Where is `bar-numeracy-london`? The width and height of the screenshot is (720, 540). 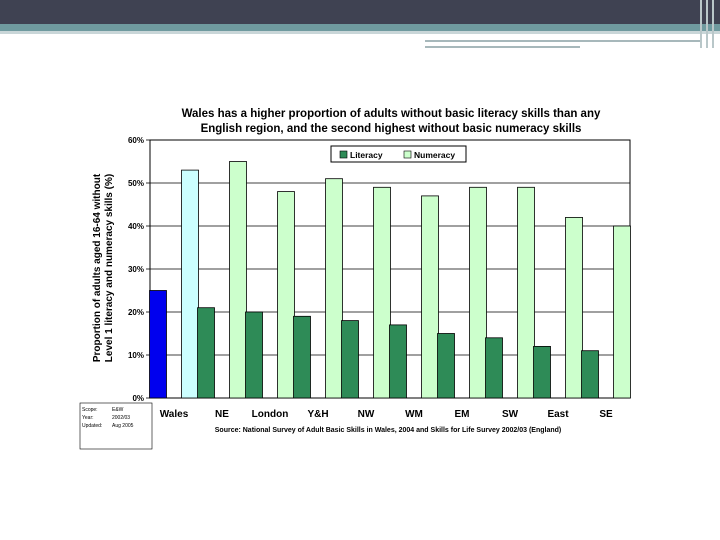 bar-numeracy-london is located at coordinates (286, 295).